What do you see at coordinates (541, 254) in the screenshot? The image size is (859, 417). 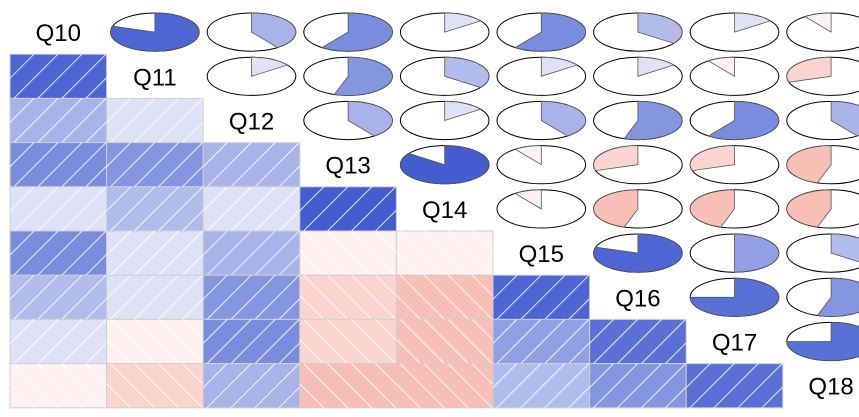 I see `variable-label-q15: Q15` at bounding box center [541, 254].